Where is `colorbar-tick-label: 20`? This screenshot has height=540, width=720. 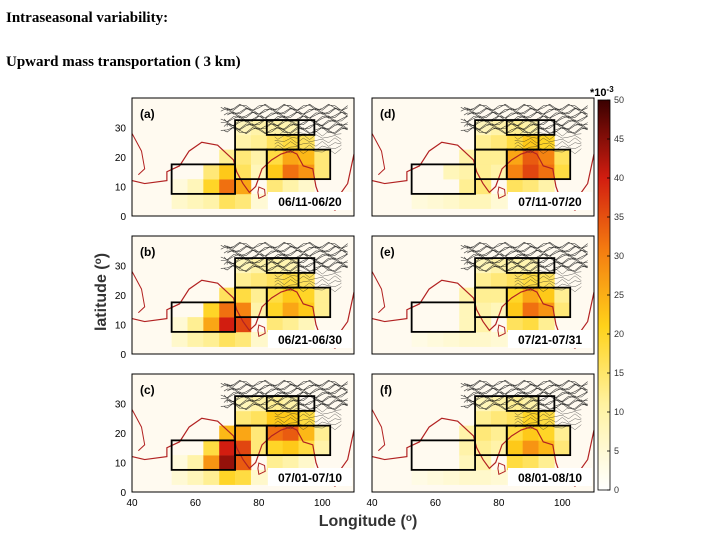 colorbar-tick-label: 20 is located at coordinates (619, 334).